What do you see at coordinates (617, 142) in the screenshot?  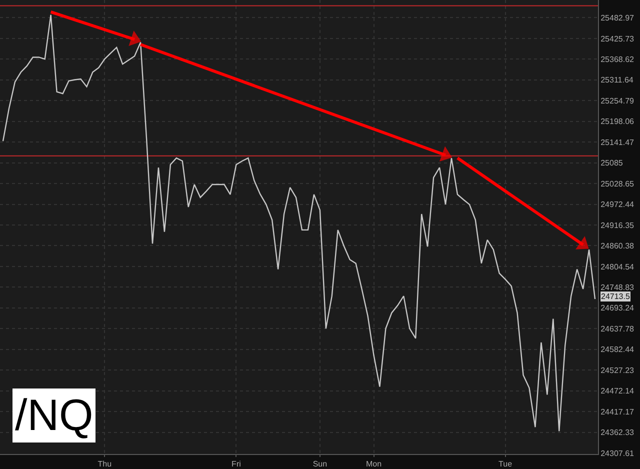 I see `y-tick-label: 25141.47` at bounding box center [617, 142].